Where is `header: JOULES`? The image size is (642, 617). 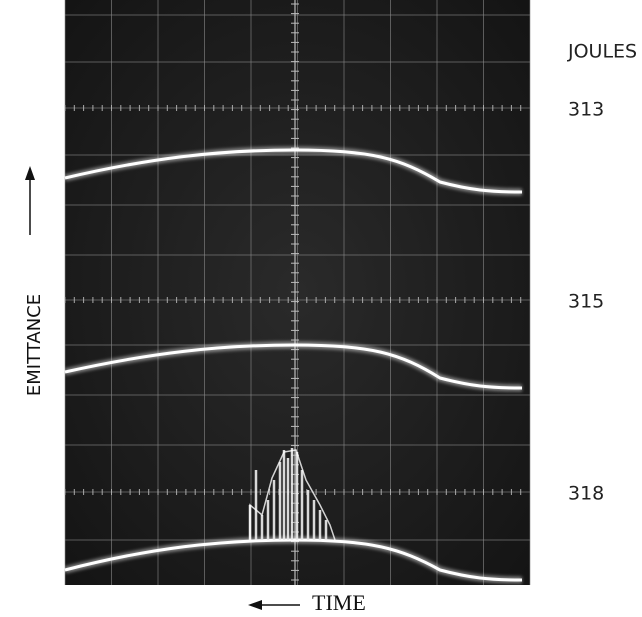 header: JOULES is located at coordinates (602, 52).